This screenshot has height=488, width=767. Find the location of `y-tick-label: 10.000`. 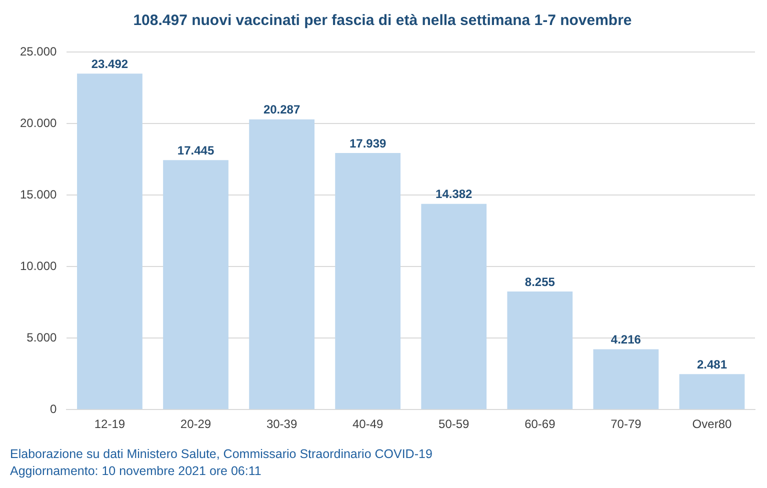

y-tick-label: 10.000 is located at coordinates (39, 265).